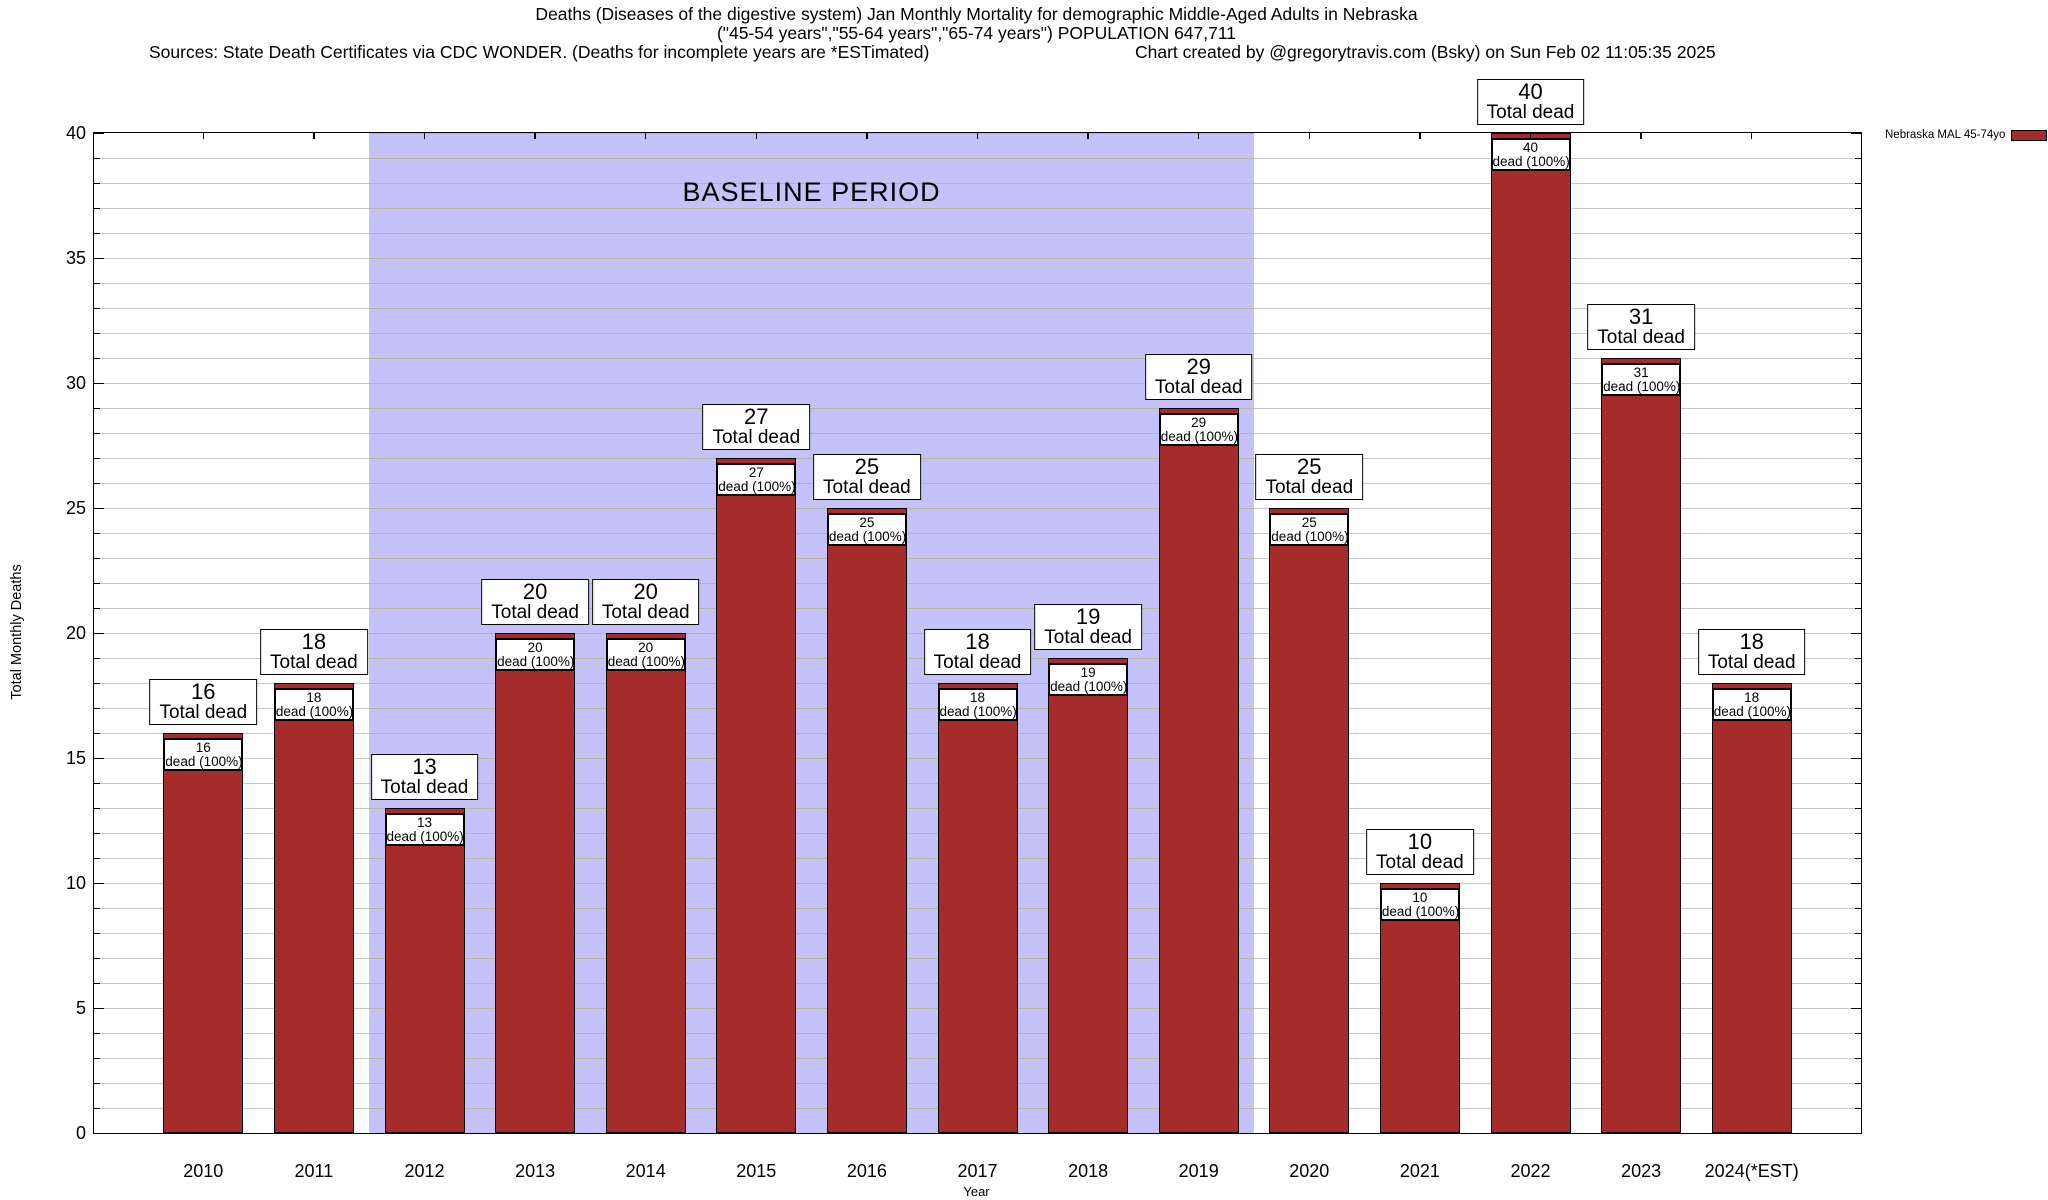 This screenshot has height=1200, width=2048. What do you see at coordinates (1751, 704) in the screenshot?
I see `bar-inner-label-2024(*EST): 18 dead (100%)` at bounding box center [1751, 704].